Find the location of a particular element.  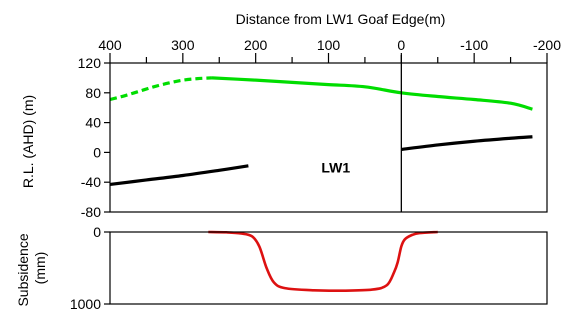

x-tick-label: 0 is located at coordinates (401, 45).